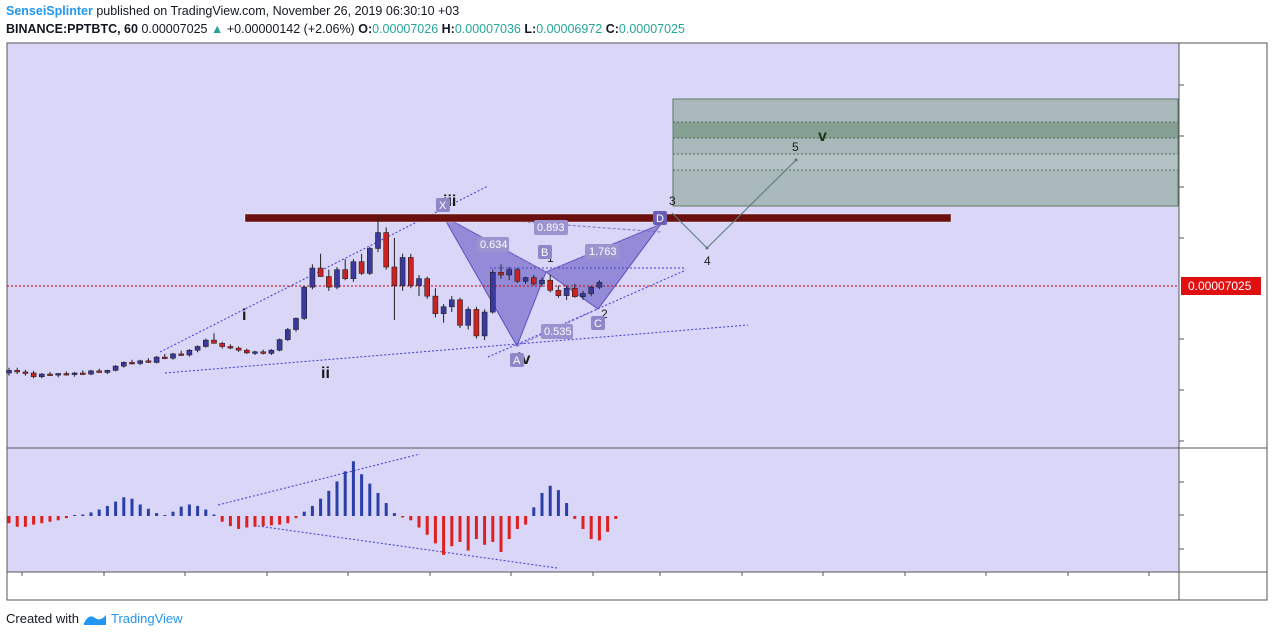 The height and width of the screenshot is (637, 1274). What do you see at coordinates (49, 11) in the screenshot?
I see `author-link: SenseiSplinter` at bounding box center [49, 11].